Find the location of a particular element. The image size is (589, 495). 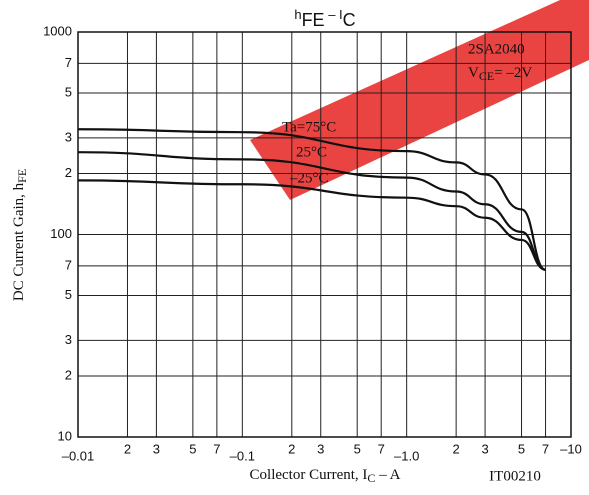

y-axis-label-part: DC Current Gain, h is located at coordinates (19, 241).